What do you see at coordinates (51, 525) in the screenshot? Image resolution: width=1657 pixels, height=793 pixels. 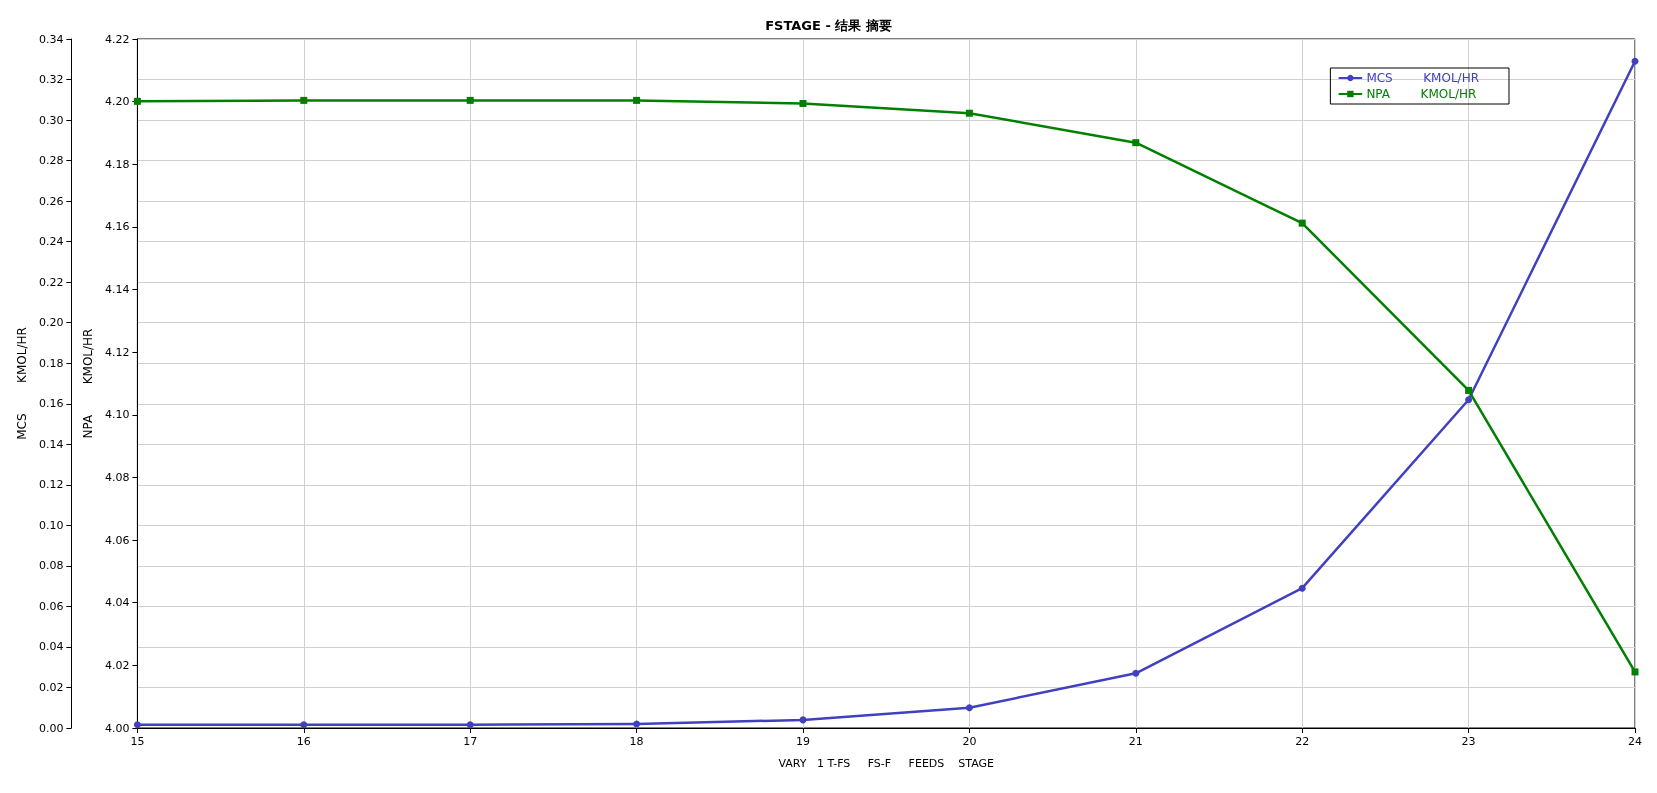 I see `y-tick-label: 0.10` at bounding box center [51, 525].